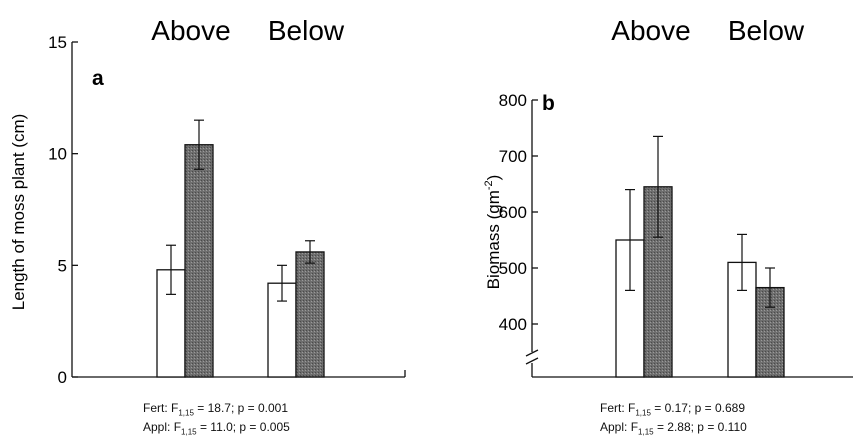 The width and height of the screenshot is (855, 440). Describe the element at coordinates (493, 178) in the screenshot. I see `panel-b-y-axis-label-end: )` at that location.